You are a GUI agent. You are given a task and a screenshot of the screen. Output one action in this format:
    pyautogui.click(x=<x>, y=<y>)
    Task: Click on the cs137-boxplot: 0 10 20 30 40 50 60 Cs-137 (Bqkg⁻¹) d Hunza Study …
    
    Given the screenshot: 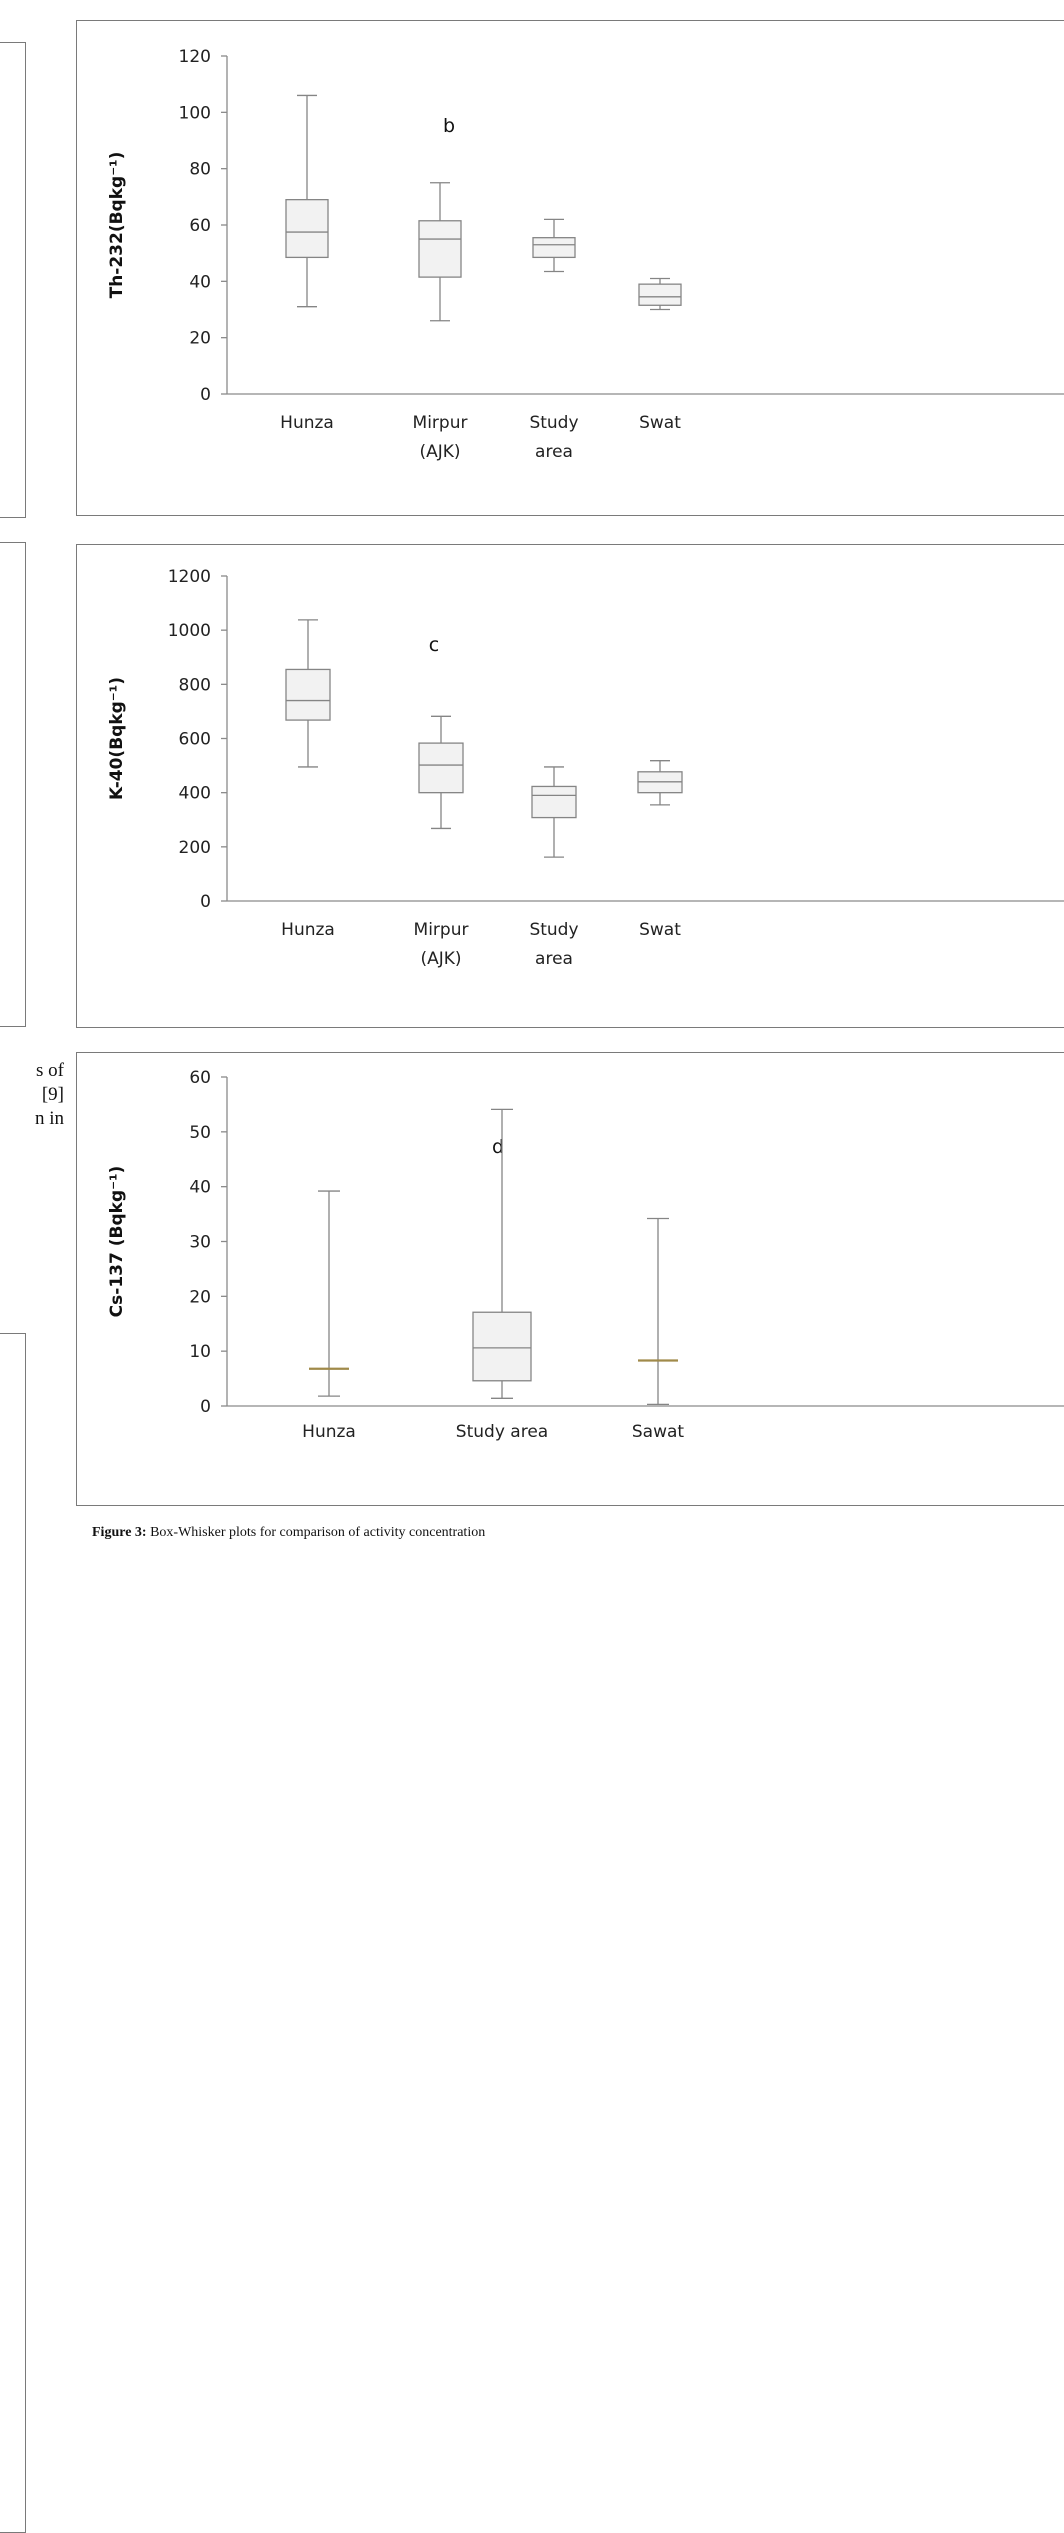 What is the action you would take?
    pyautogui.click(x=585, y=1255)
    